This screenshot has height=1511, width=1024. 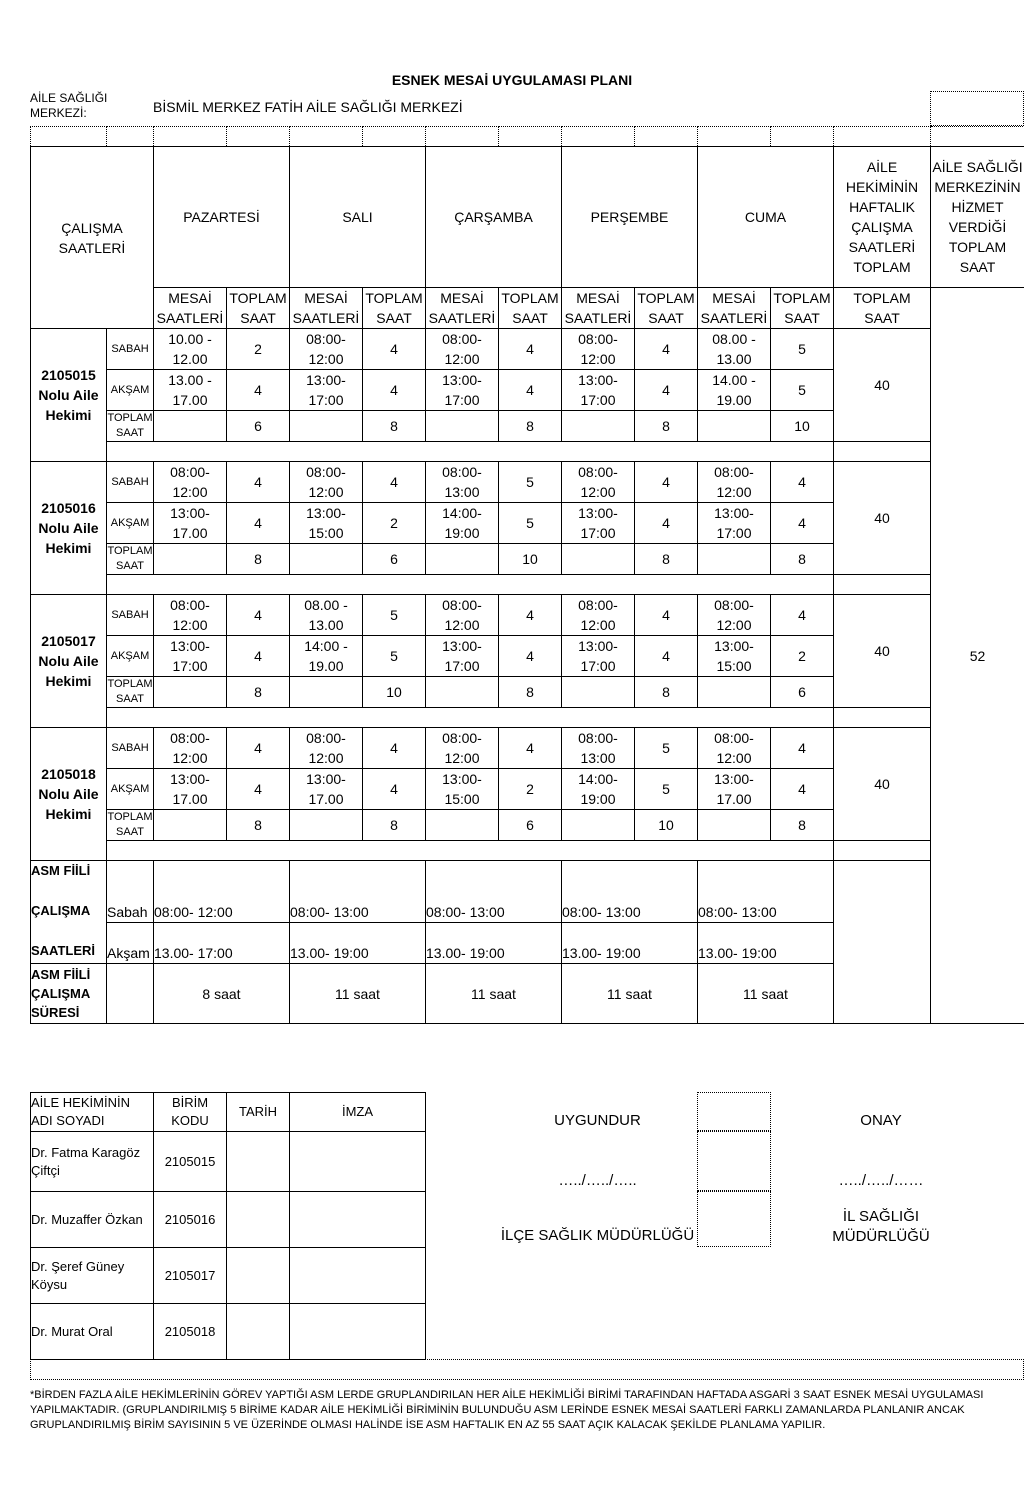 I want to click on hours: 2, so click(x=802, y=656).